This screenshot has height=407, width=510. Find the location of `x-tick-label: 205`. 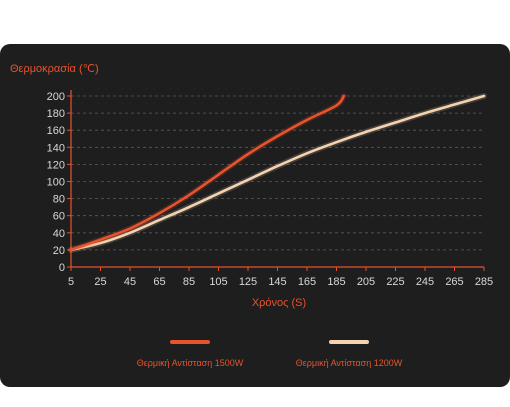

x-tick-label: 205 is located at coordinates (366, 282).